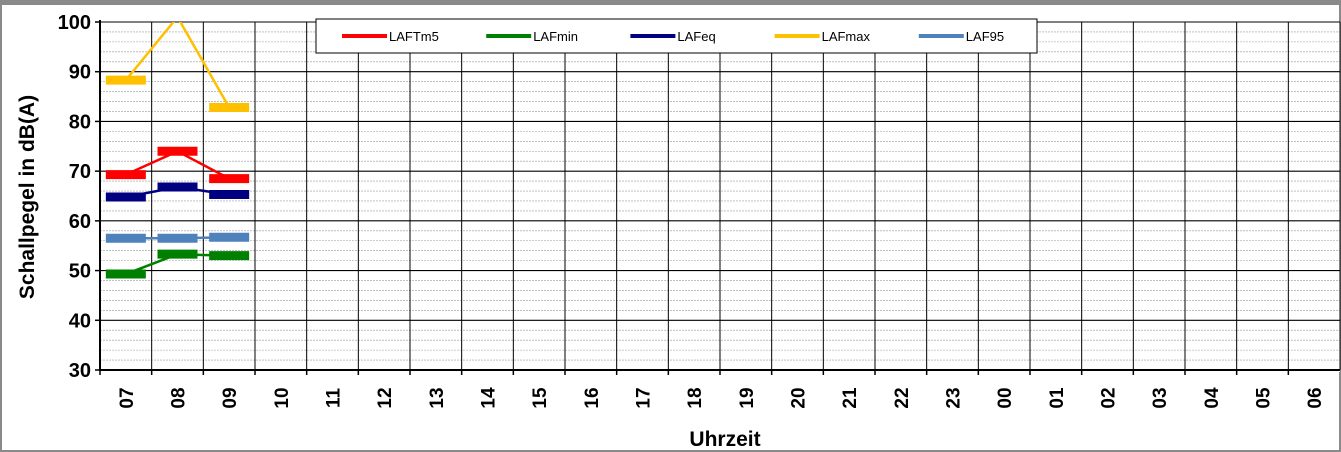 The width and height of the screenshot is (1341, 452). I want to click on x-tick-label: 06, so click(1315, 397).